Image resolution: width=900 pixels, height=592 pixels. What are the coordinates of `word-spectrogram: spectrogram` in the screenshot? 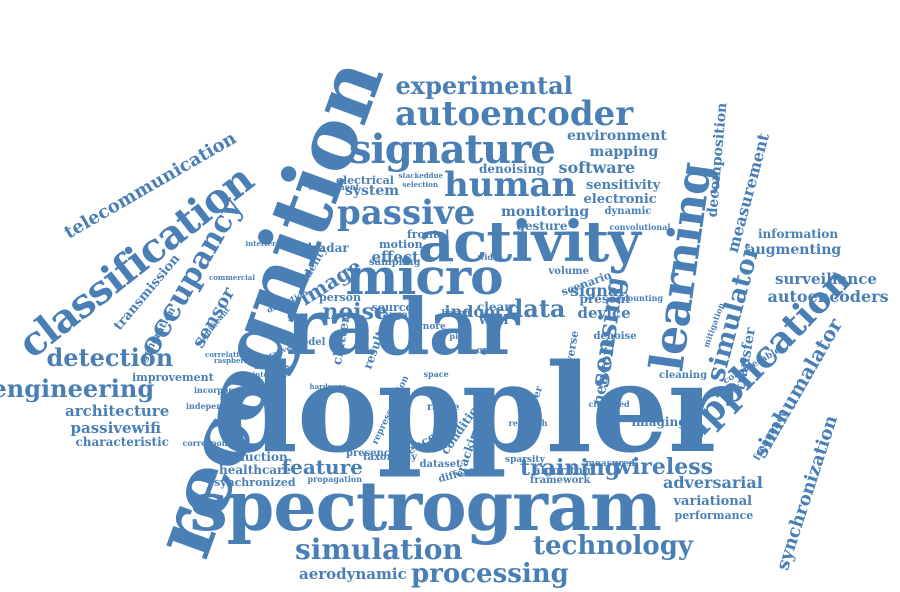 It's located at (425, 507).